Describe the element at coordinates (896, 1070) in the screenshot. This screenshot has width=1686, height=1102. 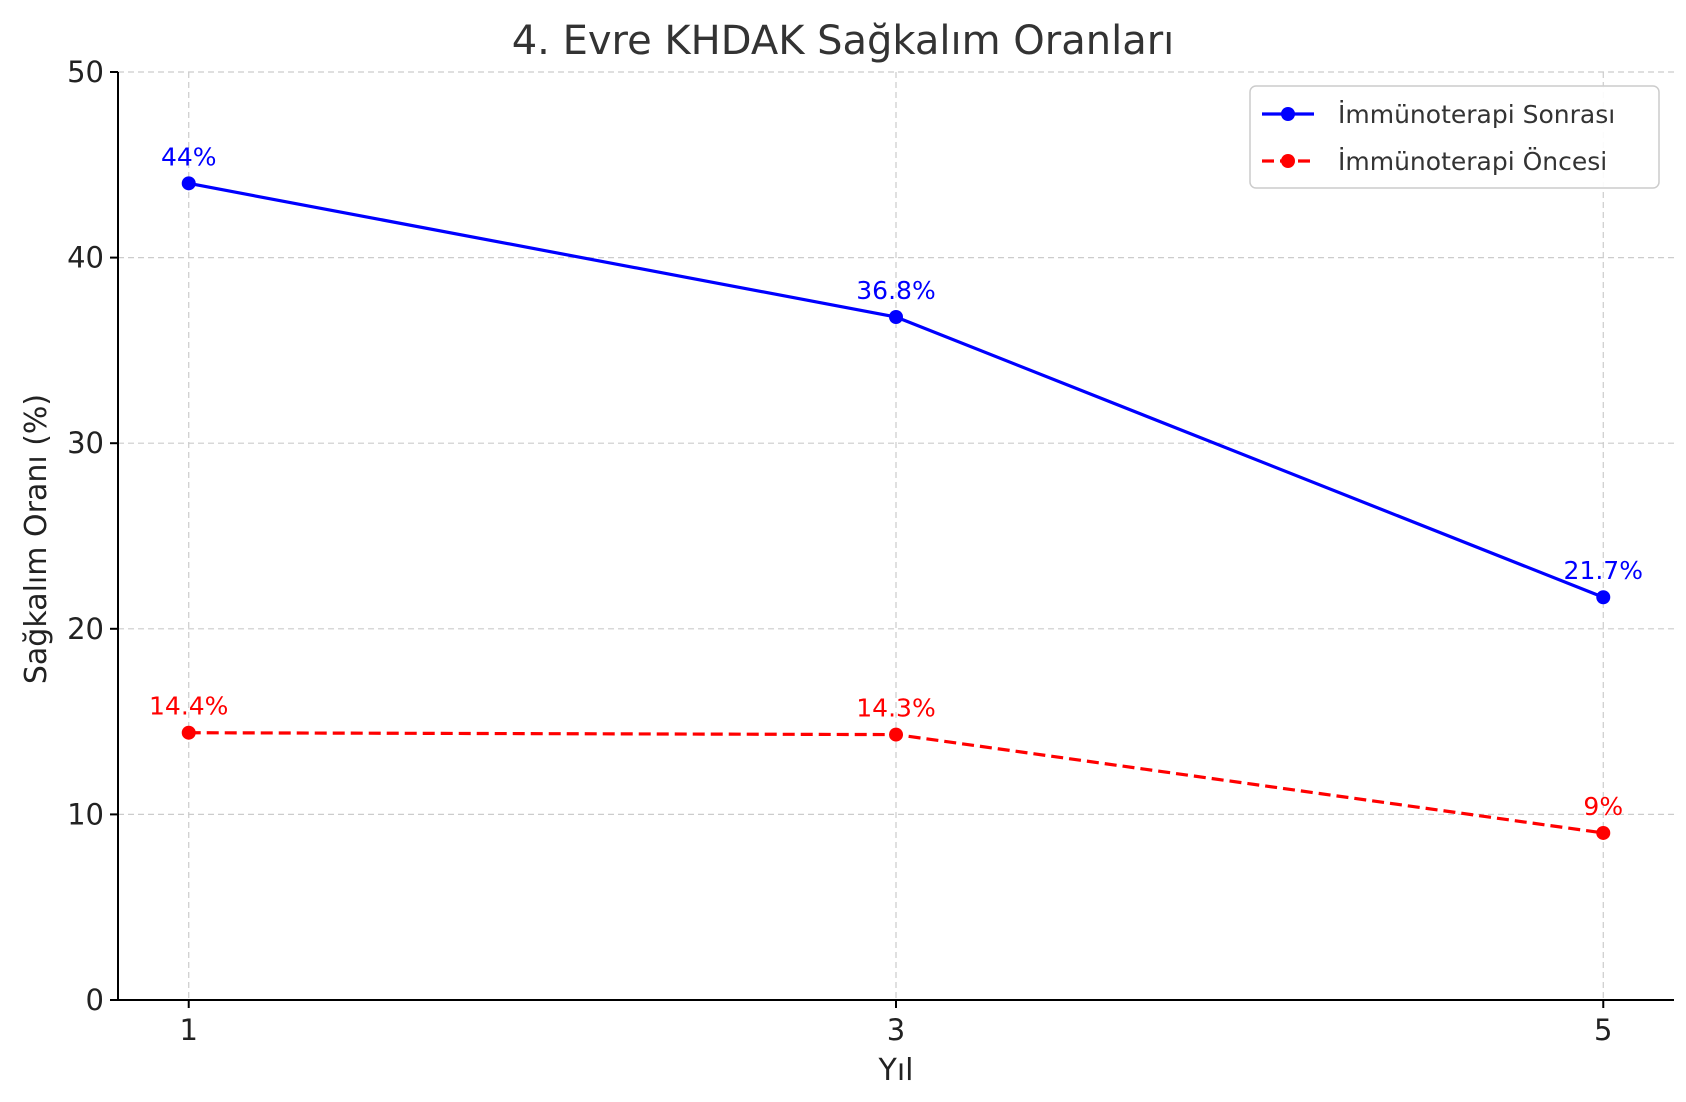
I see `x-axis-label: Yıl` at that location.